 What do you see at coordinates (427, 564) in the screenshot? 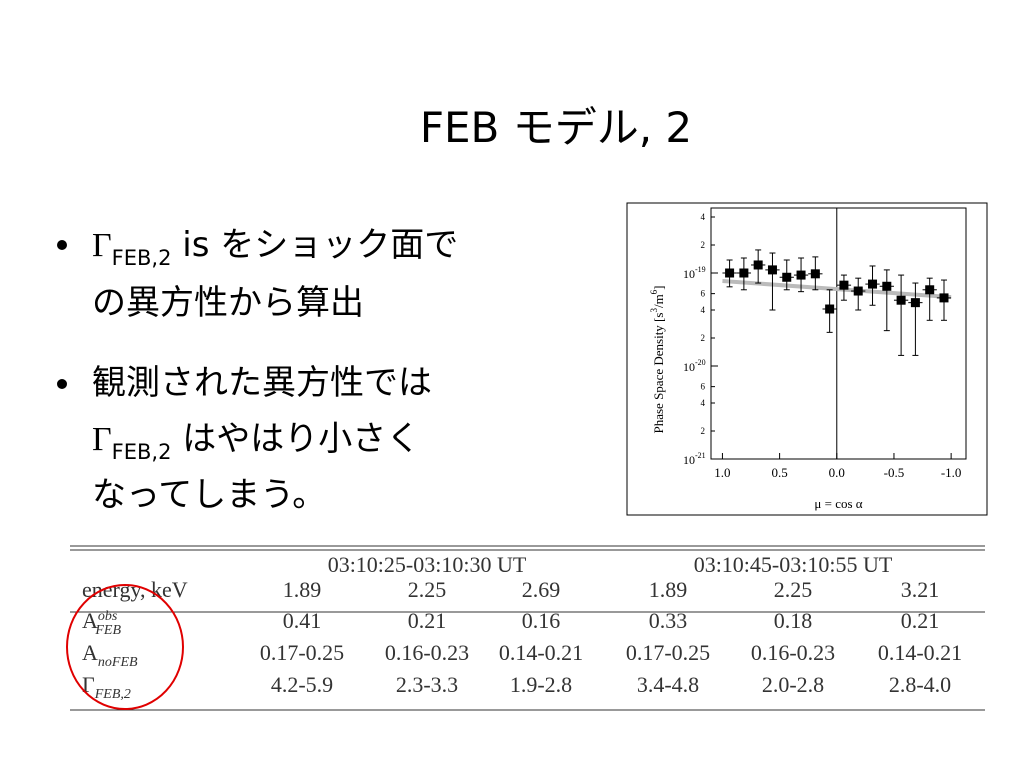
I see `column-group-header: 03:10:25-03:10:30 UT` at bounding box center [427, 564].